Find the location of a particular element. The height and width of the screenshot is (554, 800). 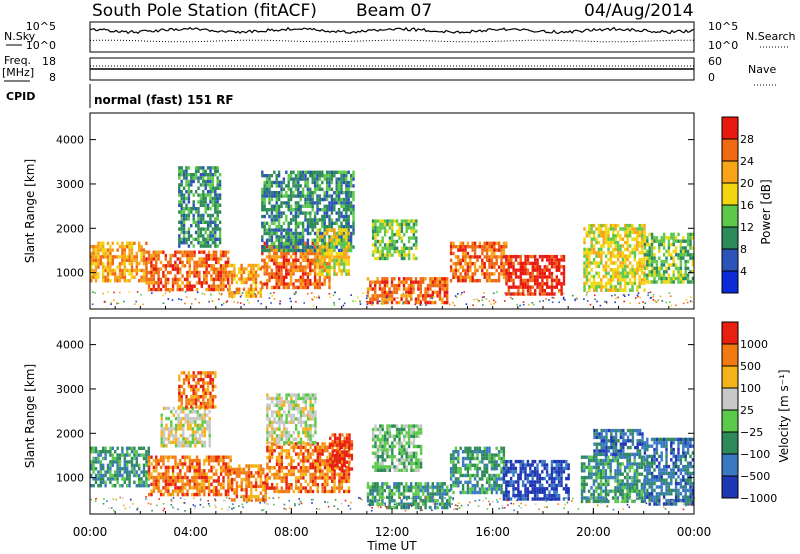

cpid-label: CPID is located at coordinates (20, 96).